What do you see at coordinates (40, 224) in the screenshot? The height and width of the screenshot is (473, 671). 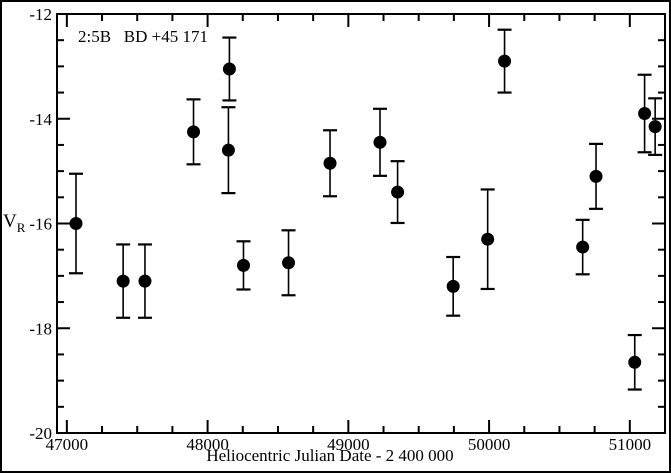 I see `y-tick-label: -16` at bounding box center [40, 224].